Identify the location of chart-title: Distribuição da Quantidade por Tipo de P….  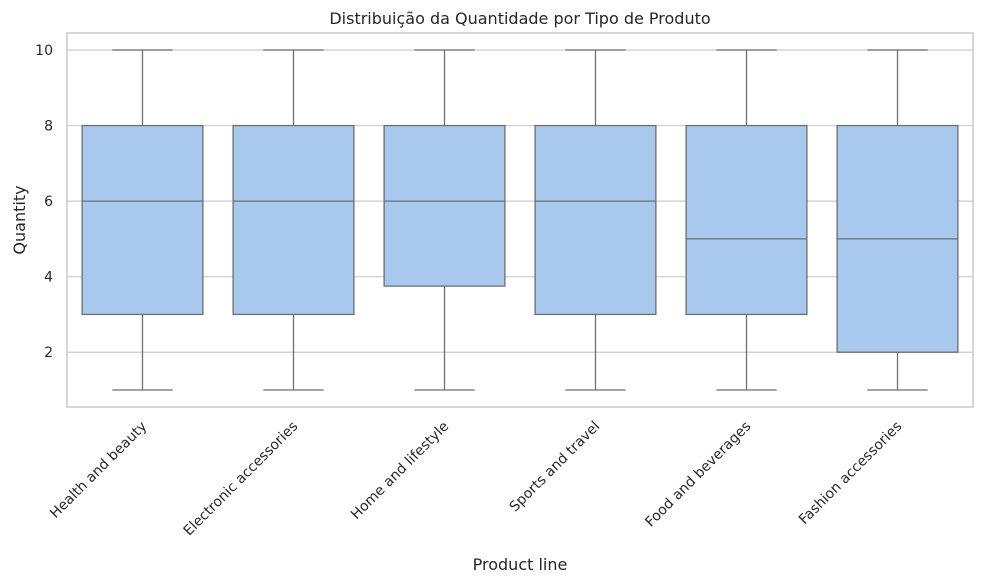
(519, 18).